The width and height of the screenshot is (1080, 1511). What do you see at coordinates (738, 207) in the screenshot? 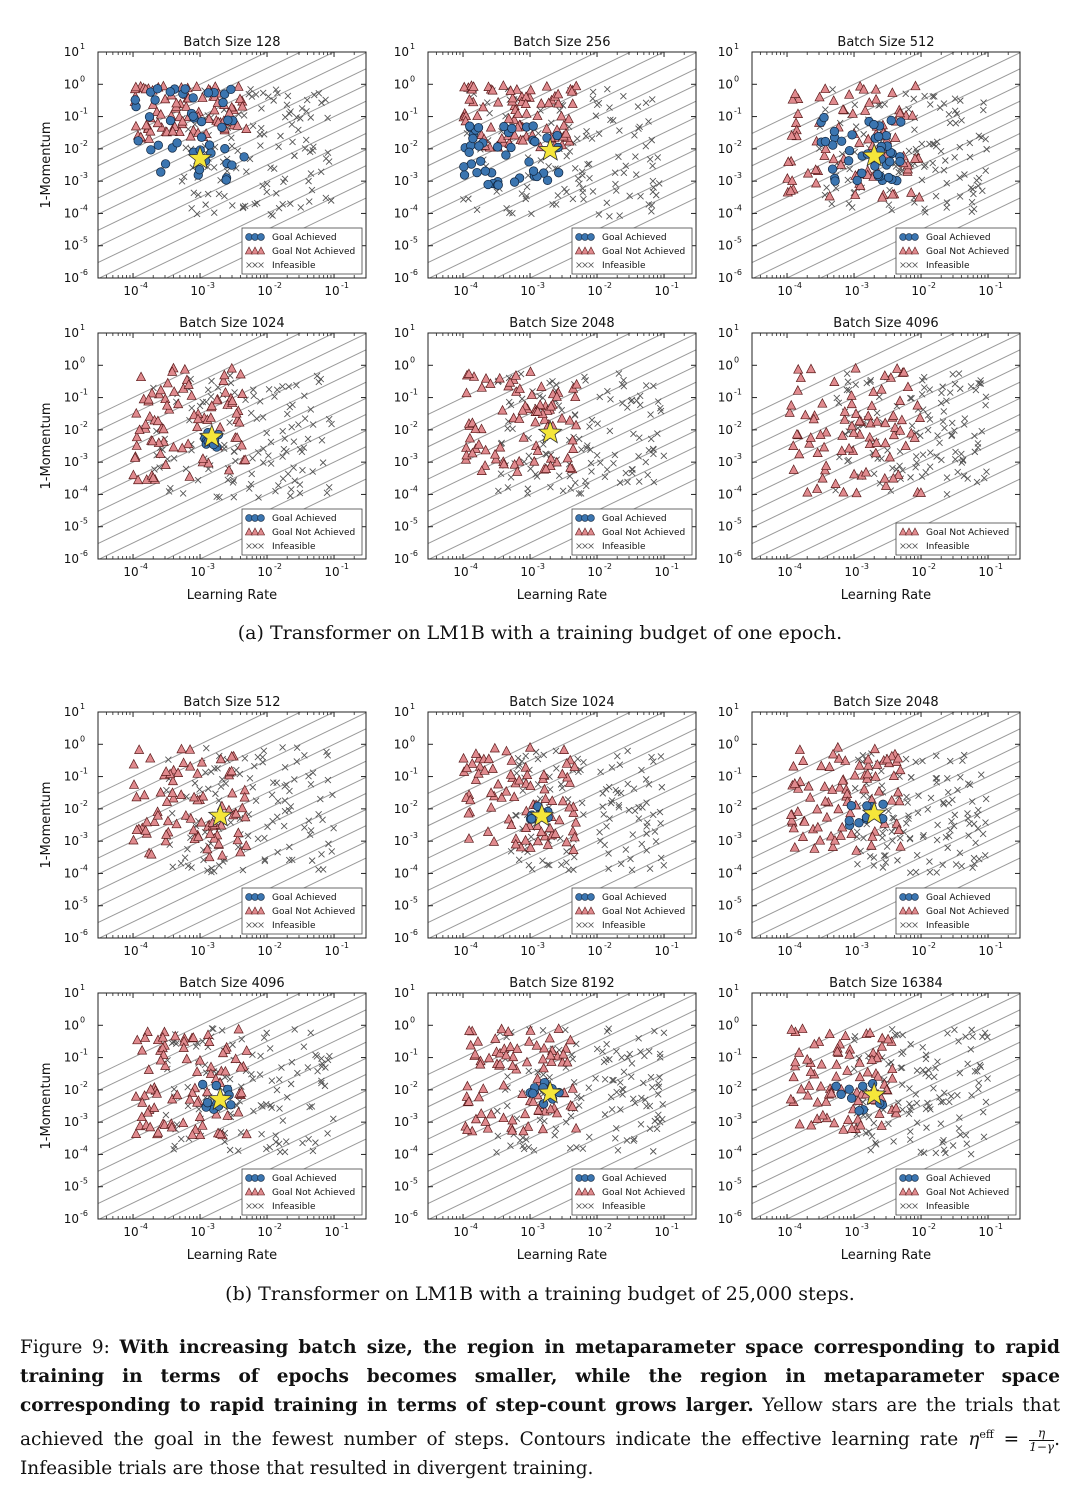
I see `y-tick-exponent: -4` at bounding box center [738, 207].